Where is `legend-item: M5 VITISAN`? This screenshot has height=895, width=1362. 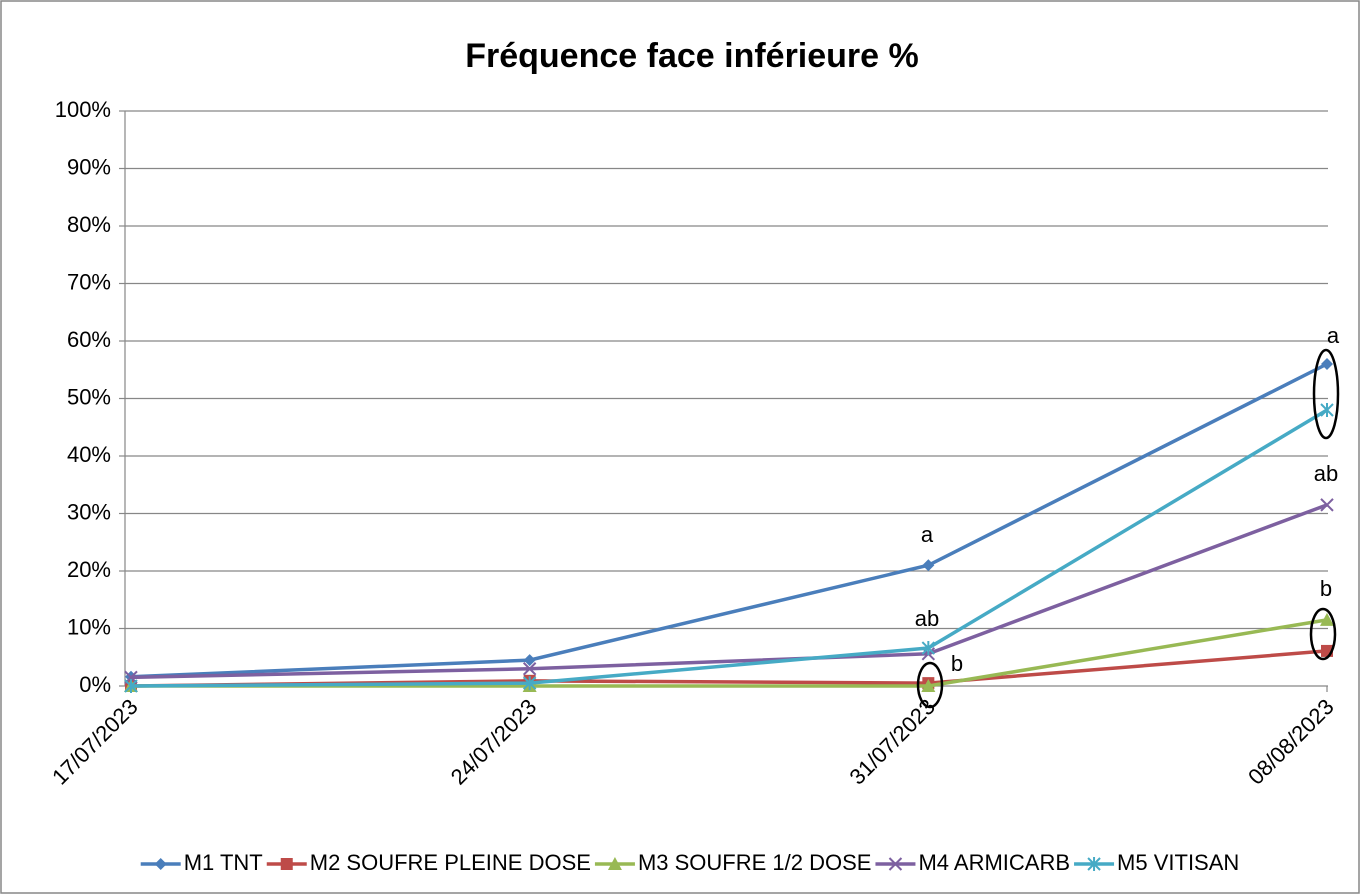
legend-item: M5 VITISAN is located at coordinates (1156, 862).